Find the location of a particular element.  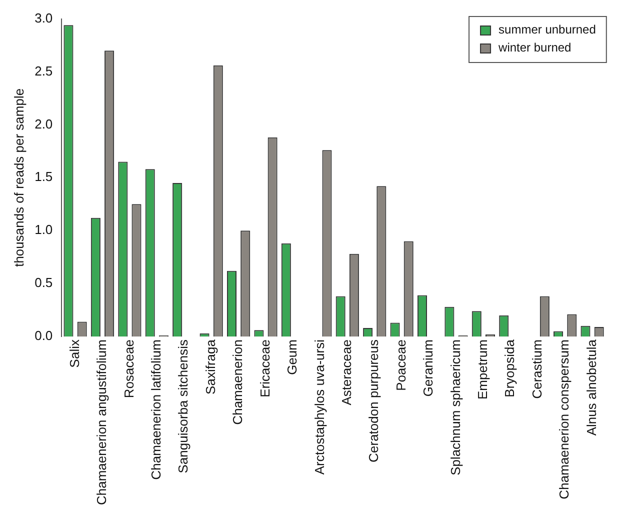

x-tick-label: Ericaceae is located at coordinates (264, 369).